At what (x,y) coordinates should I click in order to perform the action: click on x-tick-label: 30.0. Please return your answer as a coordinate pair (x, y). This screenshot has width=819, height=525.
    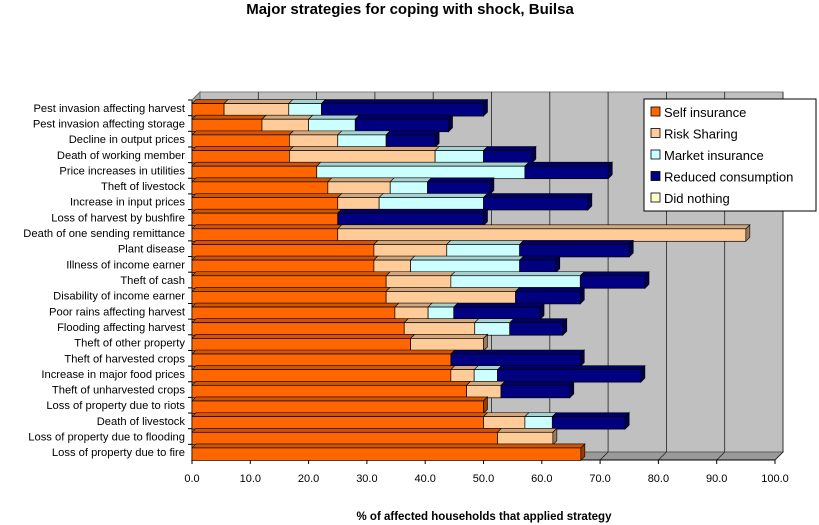
    Looking at the image, I should click on (366, 479).